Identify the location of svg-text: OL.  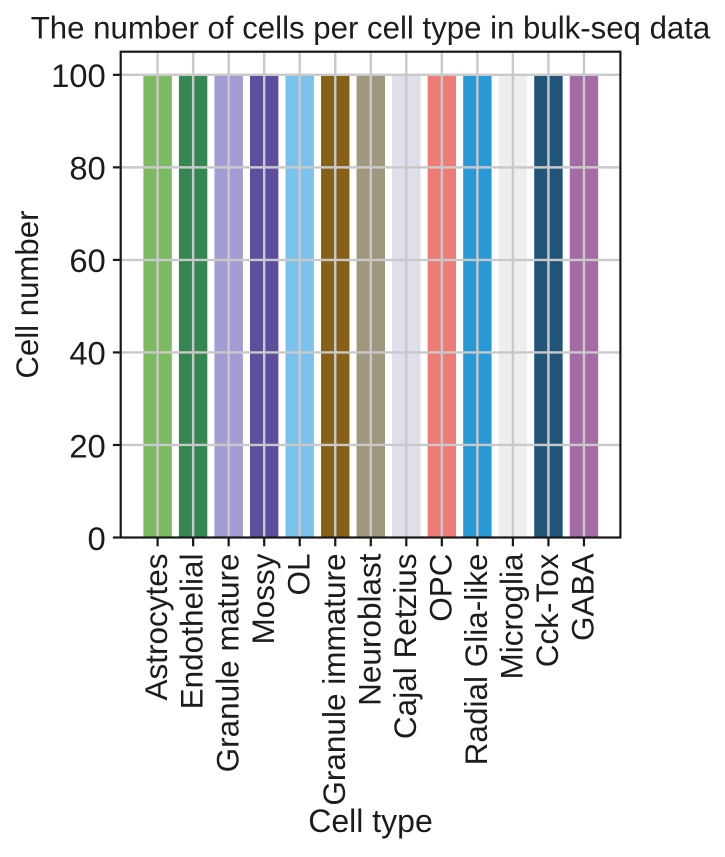
(298, 575).